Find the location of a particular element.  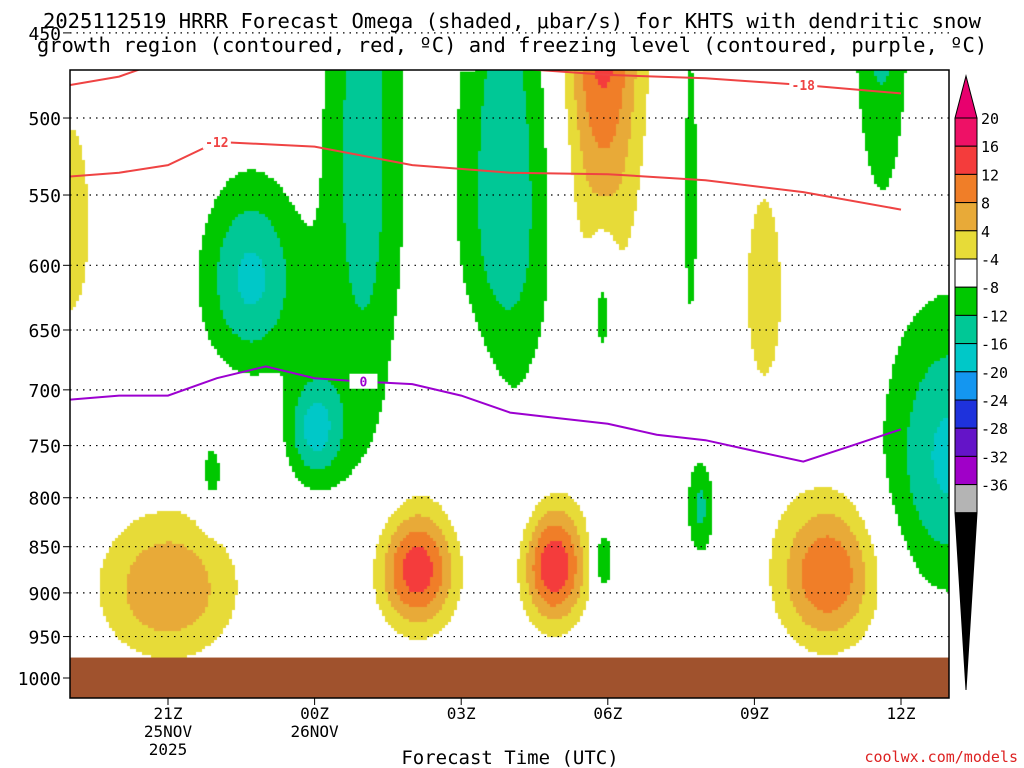

colorbar-label-0: 20 is located at coordinates (990, 119).